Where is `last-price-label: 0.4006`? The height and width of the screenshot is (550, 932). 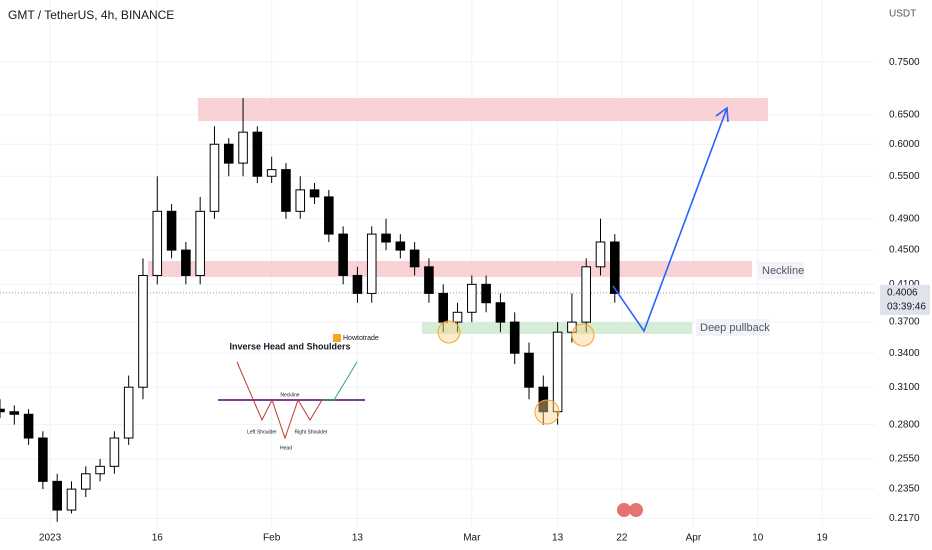 last-price-label: 0.4006 is located at coordinates (902, 293).